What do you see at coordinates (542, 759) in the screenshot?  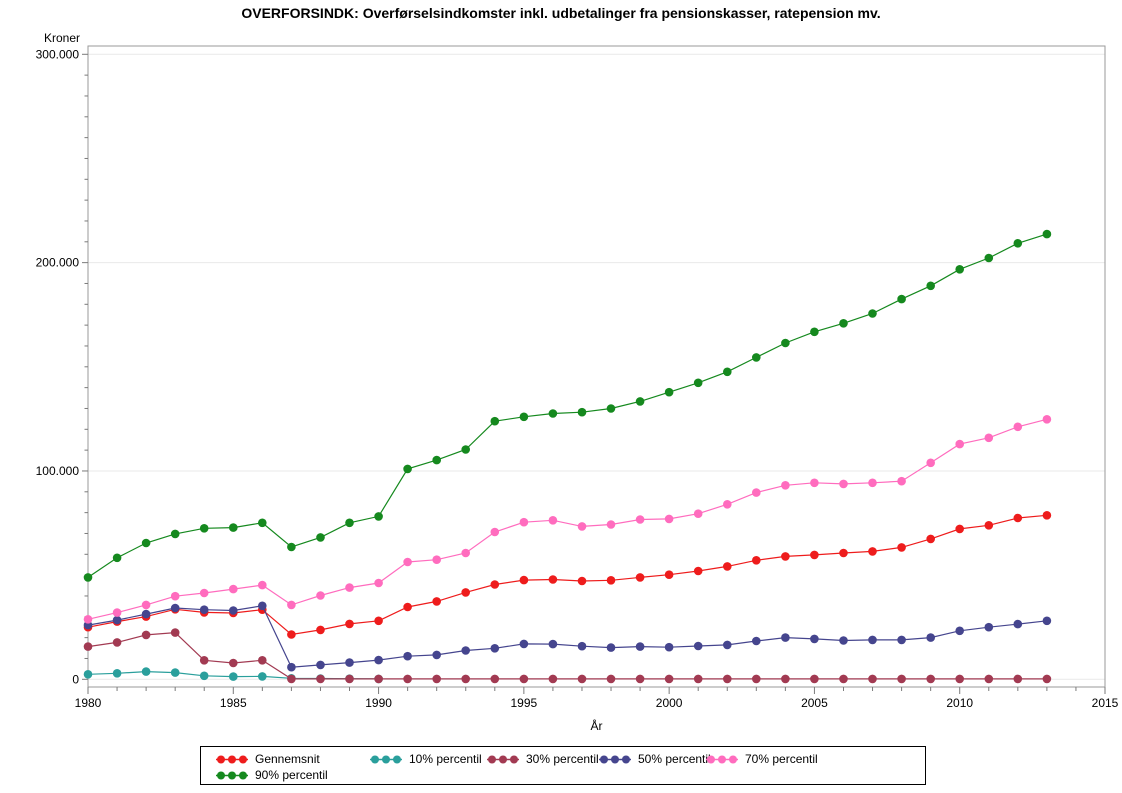 I see `legend-entry-30-percentil: 30% percentil` at bounding box center [542, 759].